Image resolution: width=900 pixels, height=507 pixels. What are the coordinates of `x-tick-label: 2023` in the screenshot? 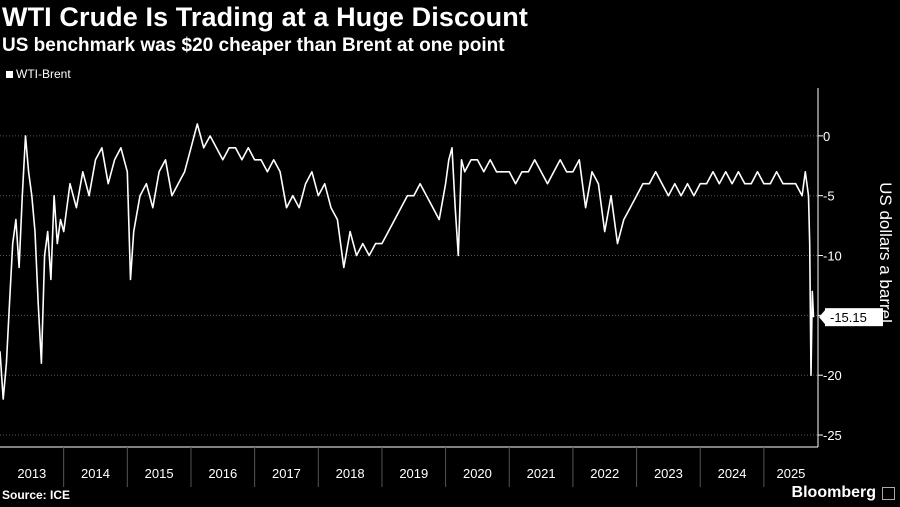 It's located at (668, 473).